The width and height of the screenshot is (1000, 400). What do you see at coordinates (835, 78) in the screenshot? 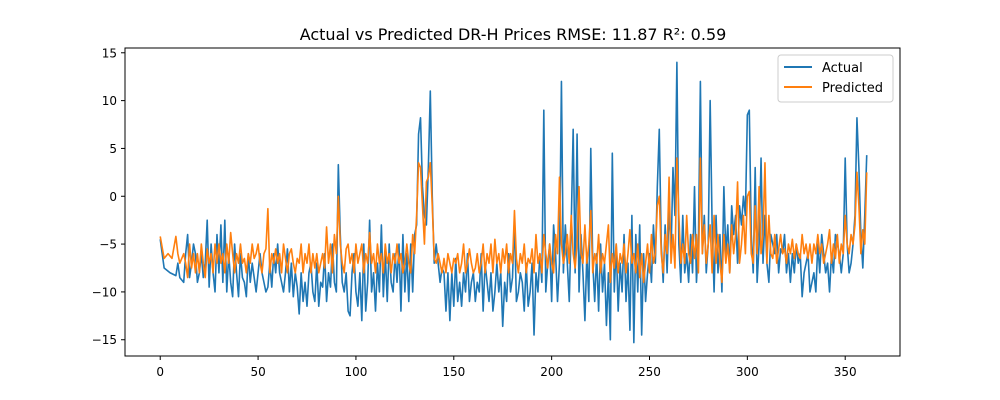
I see `legend: Actual Predicted` at bounding box center [835, 78].